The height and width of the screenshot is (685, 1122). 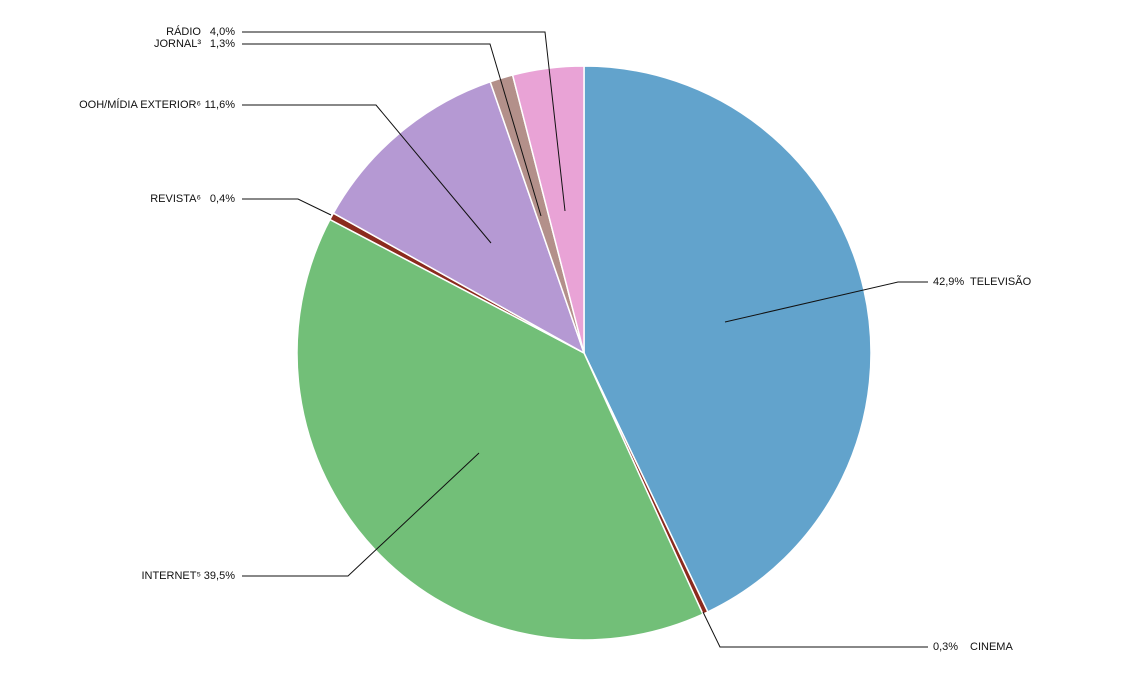 What do you see at coordinates (991, 647) in the screenshot?
I see `category-label: CINEMA` at bounding box center [991, 647].